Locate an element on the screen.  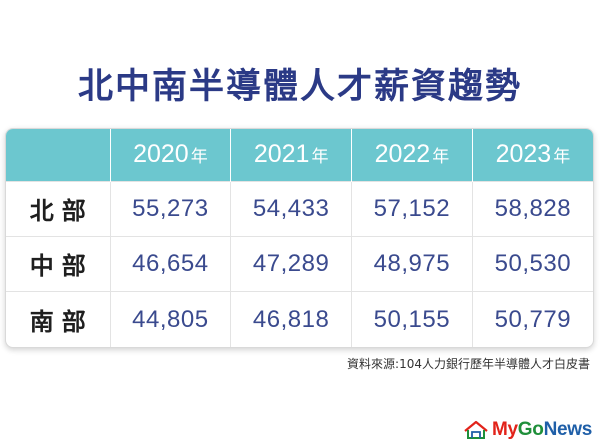
header-year: 2022 年 is located at coordinates (412, 155).